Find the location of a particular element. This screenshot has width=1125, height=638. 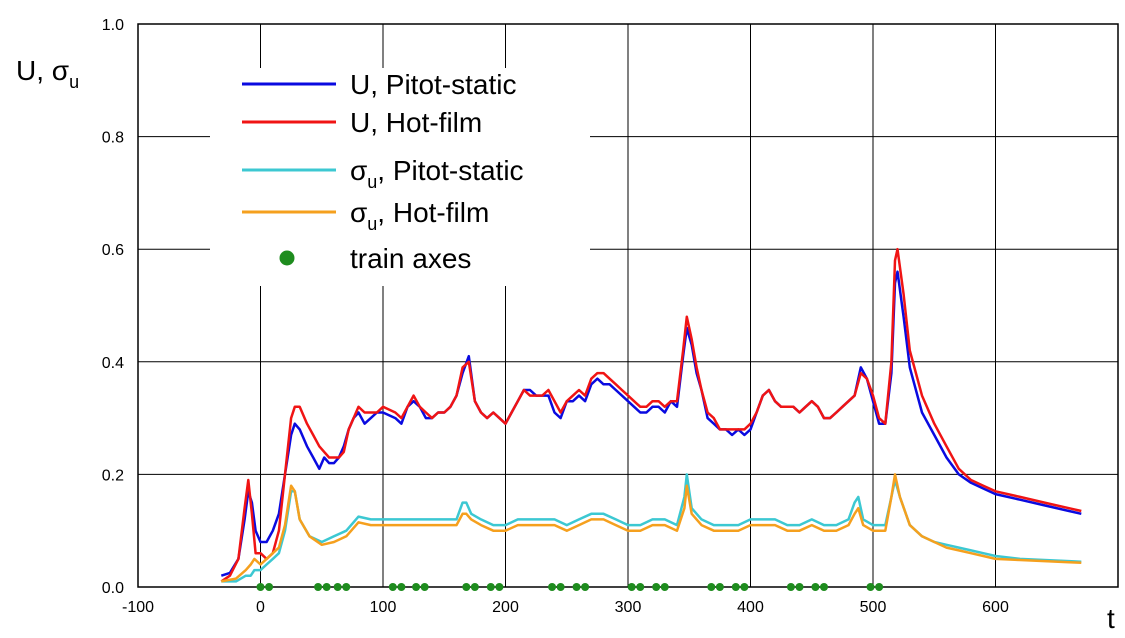

legend-label-4: train axes is located at coordinates (410, 258).